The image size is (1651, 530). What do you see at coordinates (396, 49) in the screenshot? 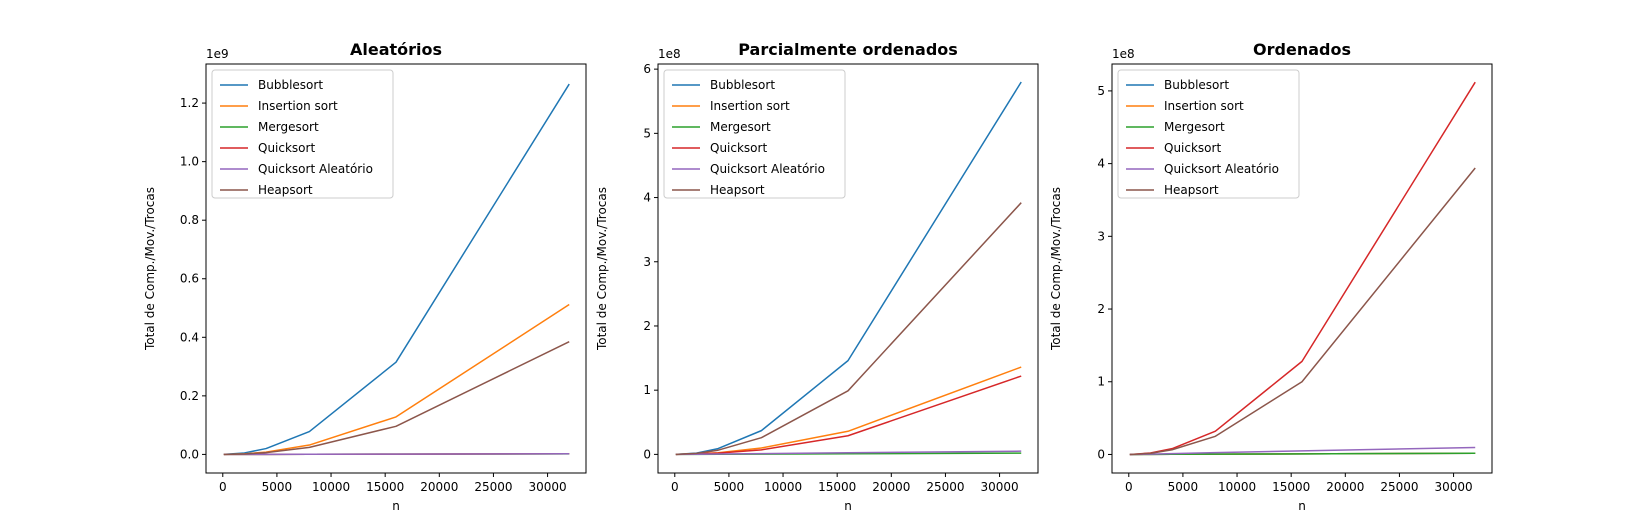
I see `chart-title: Aleatórios` at bounding box center [396, 49].